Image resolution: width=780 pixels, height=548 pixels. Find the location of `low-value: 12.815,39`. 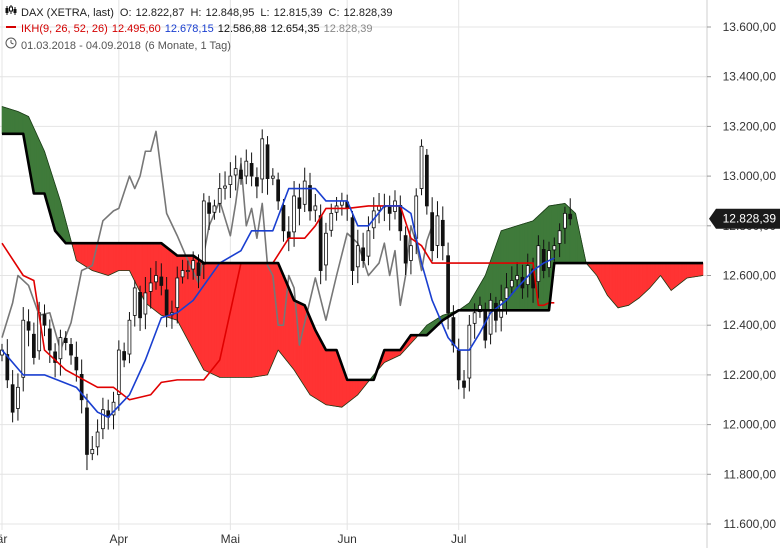

low-value: 12.815,39 is located at coordinates (298, 13).